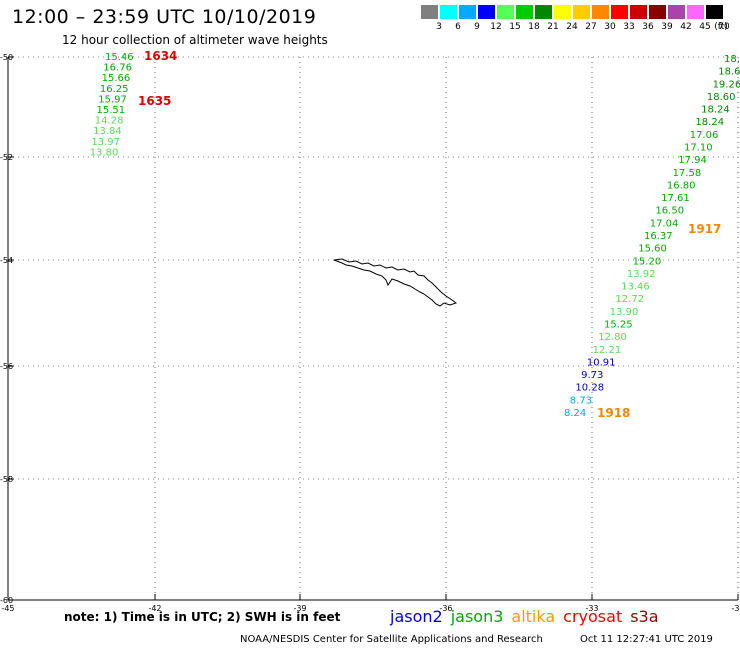 This screenshot has height=650, width=740. Describe the element at coordinates (647, 261) in the screenshot. I see `wave-height-value: 15.20` at that location.